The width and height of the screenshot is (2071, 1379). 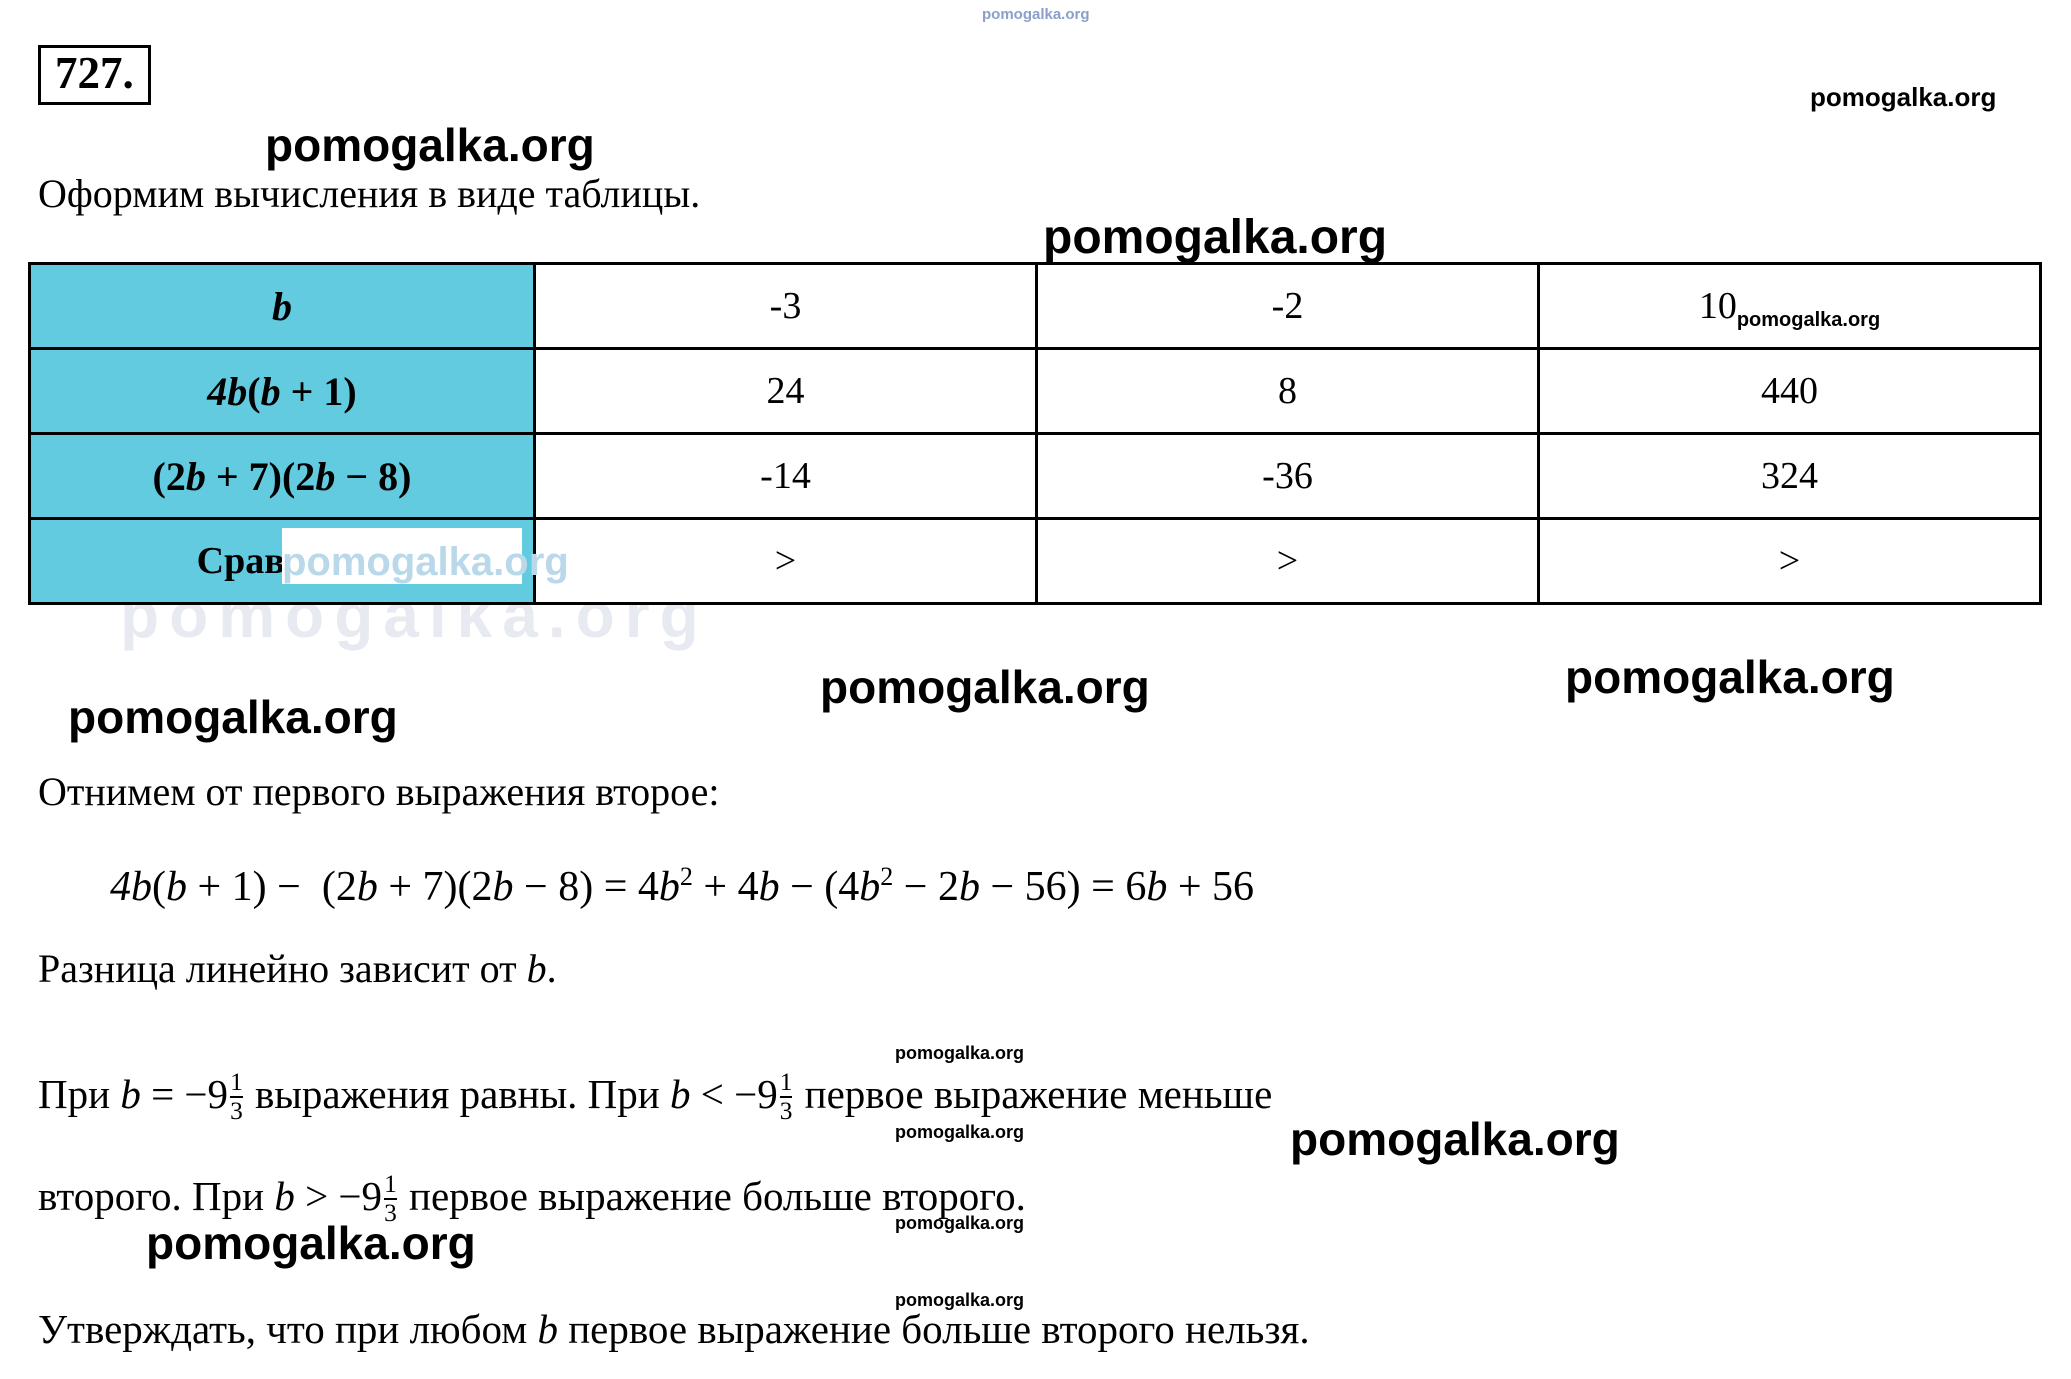 What do you see at coordinates (785, 306) in the screenshot?
I see `table-cell: -3` at bounding box center [785, 306].